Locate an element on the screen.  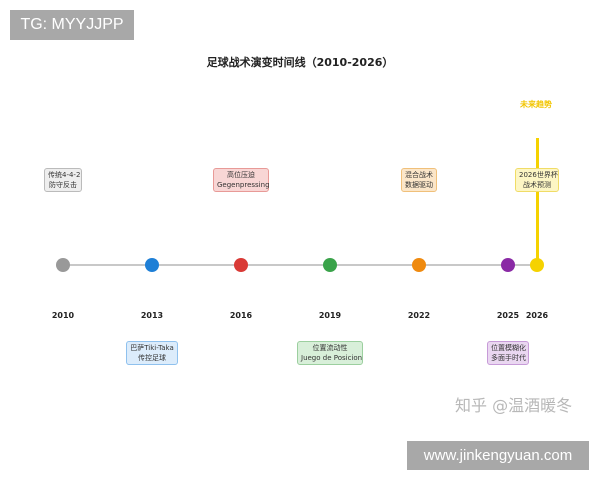
label-line-2: 防守反击 is located at coordinates (63, 185).